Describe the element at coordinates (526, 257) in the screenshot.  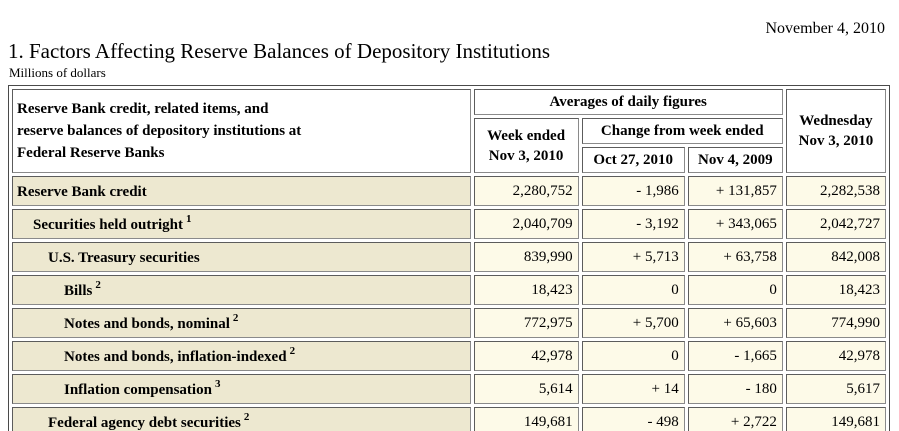
I see `value-week-ended: 839,990` at that location.